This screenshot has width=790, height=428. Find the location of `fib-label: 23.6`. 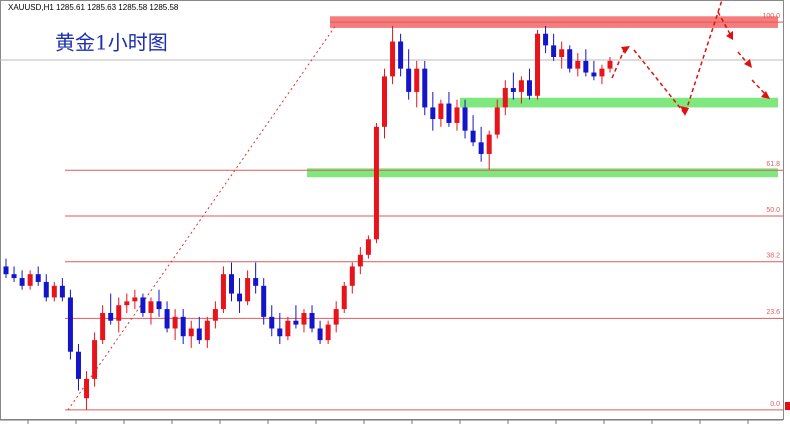

fib-label: 23.6 is located at coordinates (773, 312).